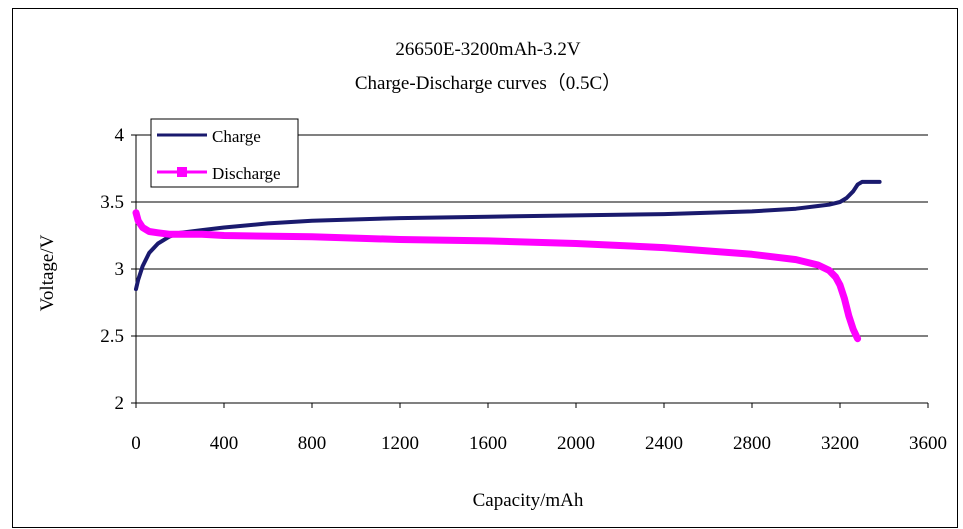  I want to click on x-tick-label-8: 3200, so click(840, 443).